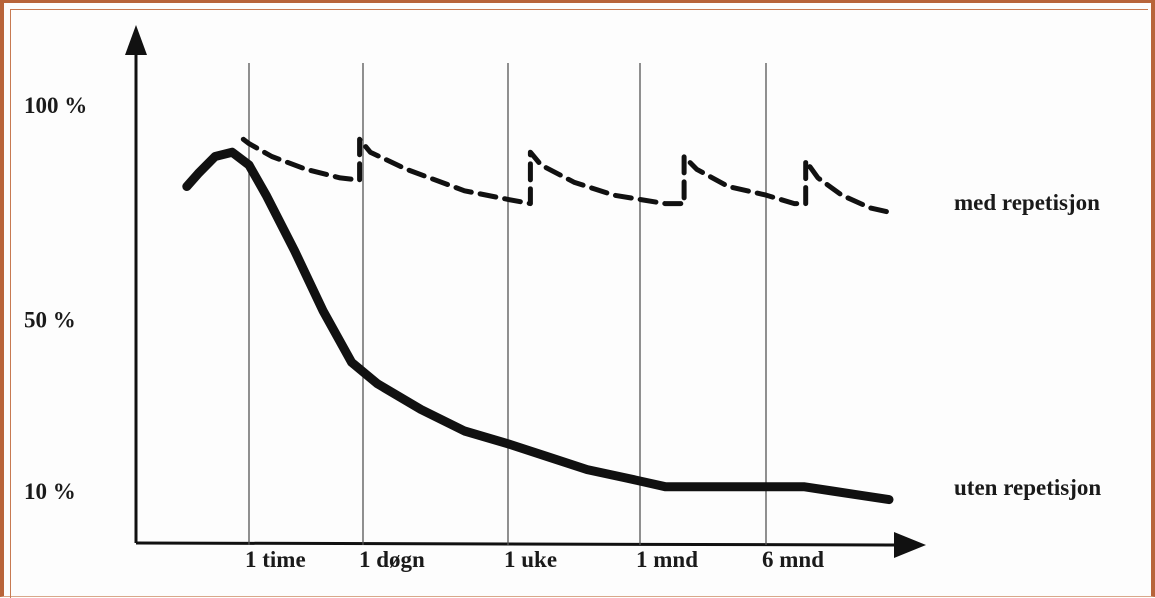 Image resolution: width=1155 pixels, height=598 pixels. What do you see at coordinates (1027, 202) in the screenshot?
I see `series-label: med repetisjon` at bounding box center [1027, 202].